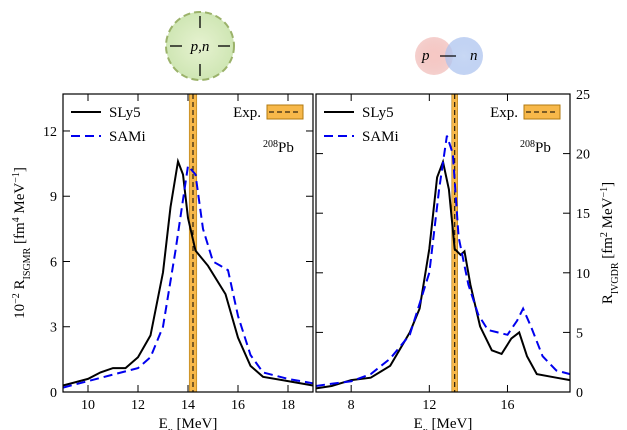 This screenshot has height=430, width=627. Describe the element at coordinates (88, 405) in the screenshot. I see `x-tick-label: 10` at that location.